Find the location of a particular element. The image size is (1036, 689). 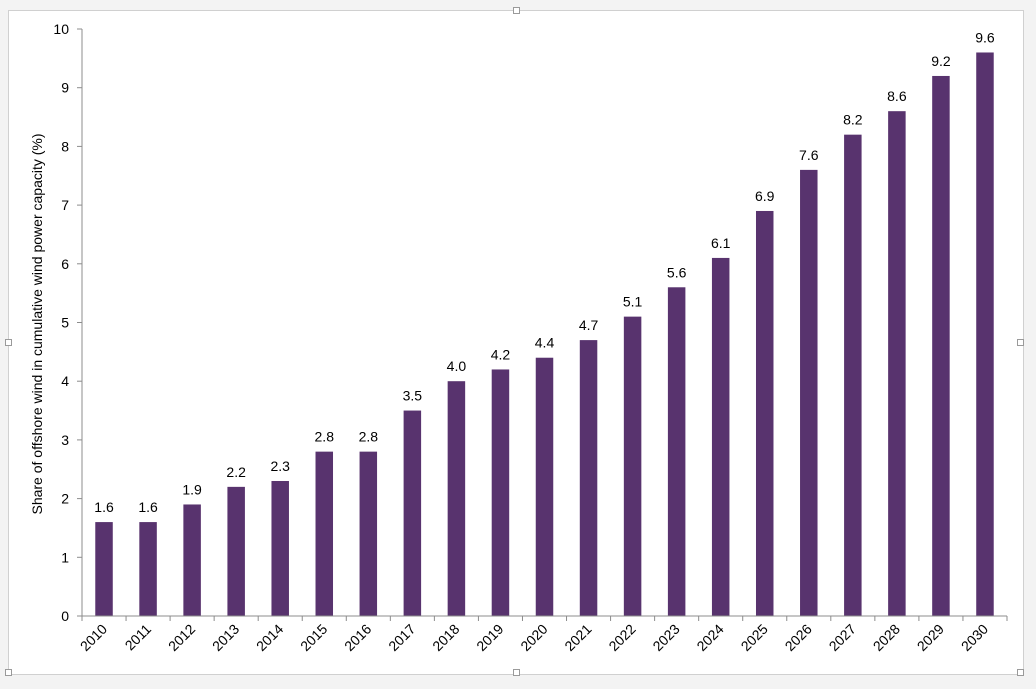

y-tick-label: 1 is located at coordinates (65, 557).